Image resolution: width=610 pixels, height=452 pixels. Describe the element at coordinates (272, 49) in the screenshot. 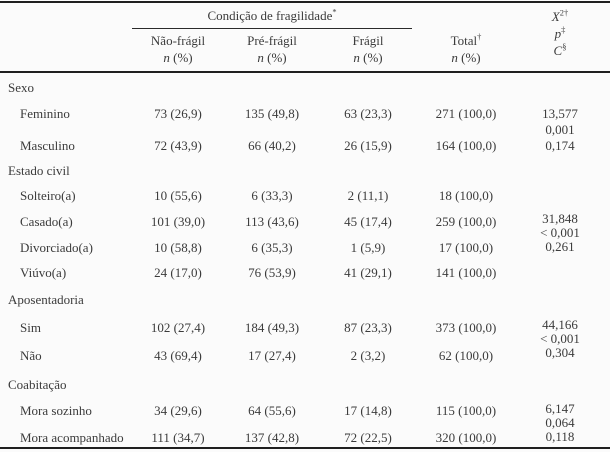

I see `col-header-pre-fragil: Pré-frágil n (%)` at that location.